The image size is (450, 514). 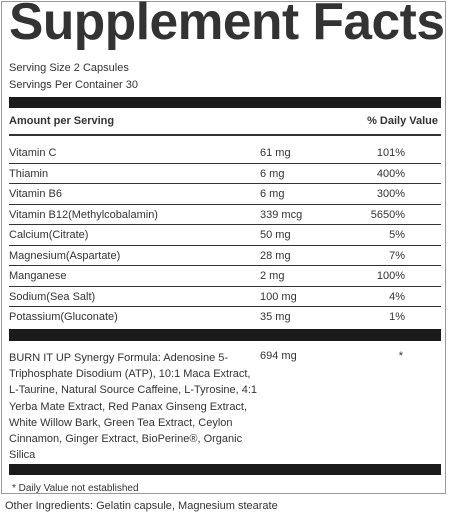 What do you see at coordinates (397, 296) in the screenshot?
I see `nutrient-daily-value: 4%` at bounding box center [397, 296].